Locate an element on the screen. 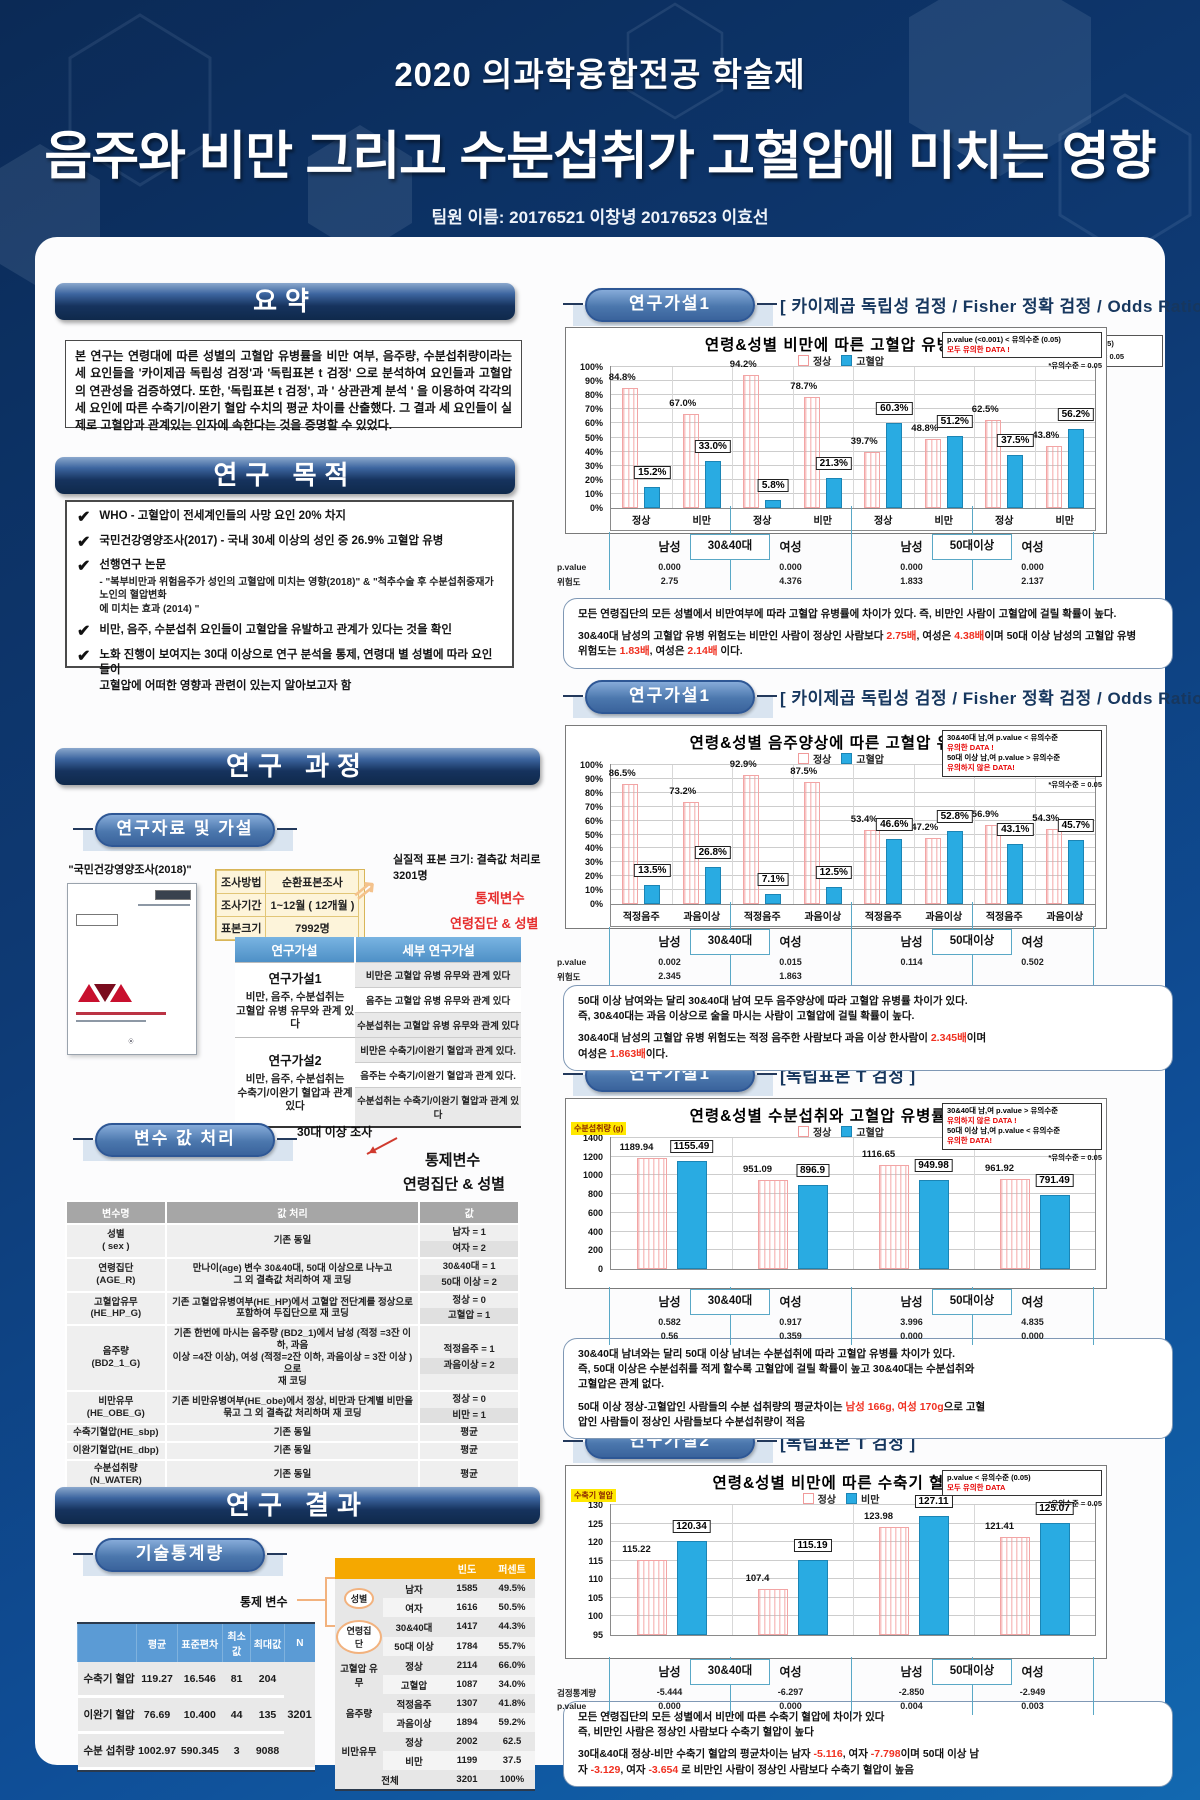 Image resolution: width=1200 pixels, height=1800 pixels. bar-value-label: 5.8% is located at coordinates (773, 485).